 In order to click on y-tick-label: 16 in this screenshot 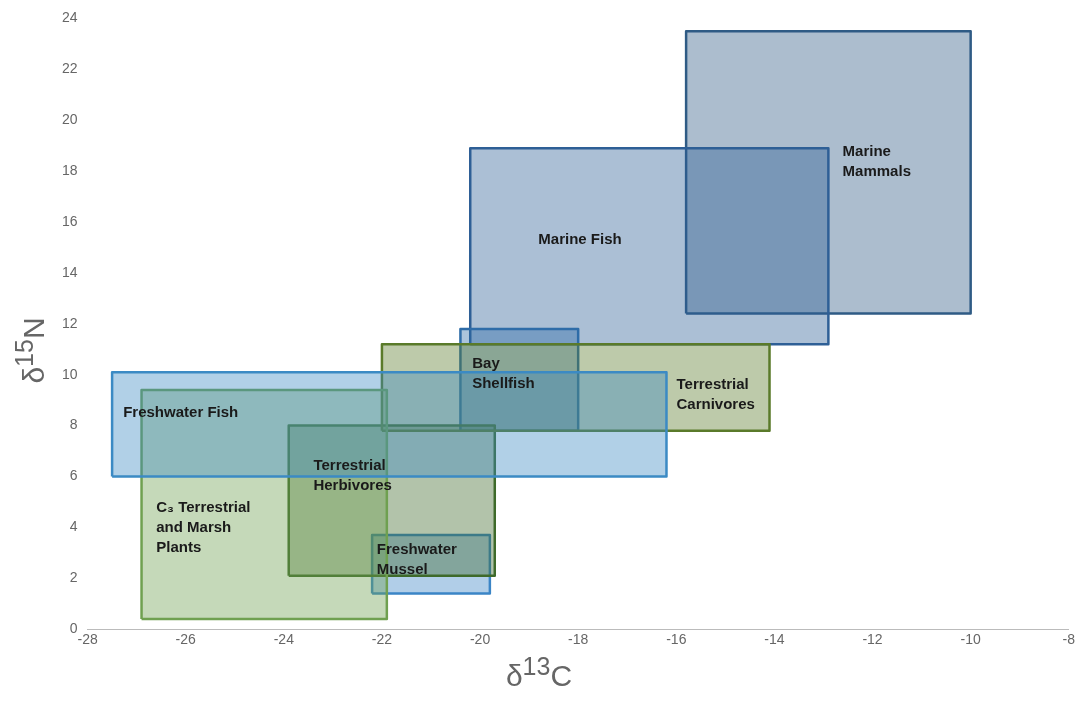, I will do `click(69, 220)`.